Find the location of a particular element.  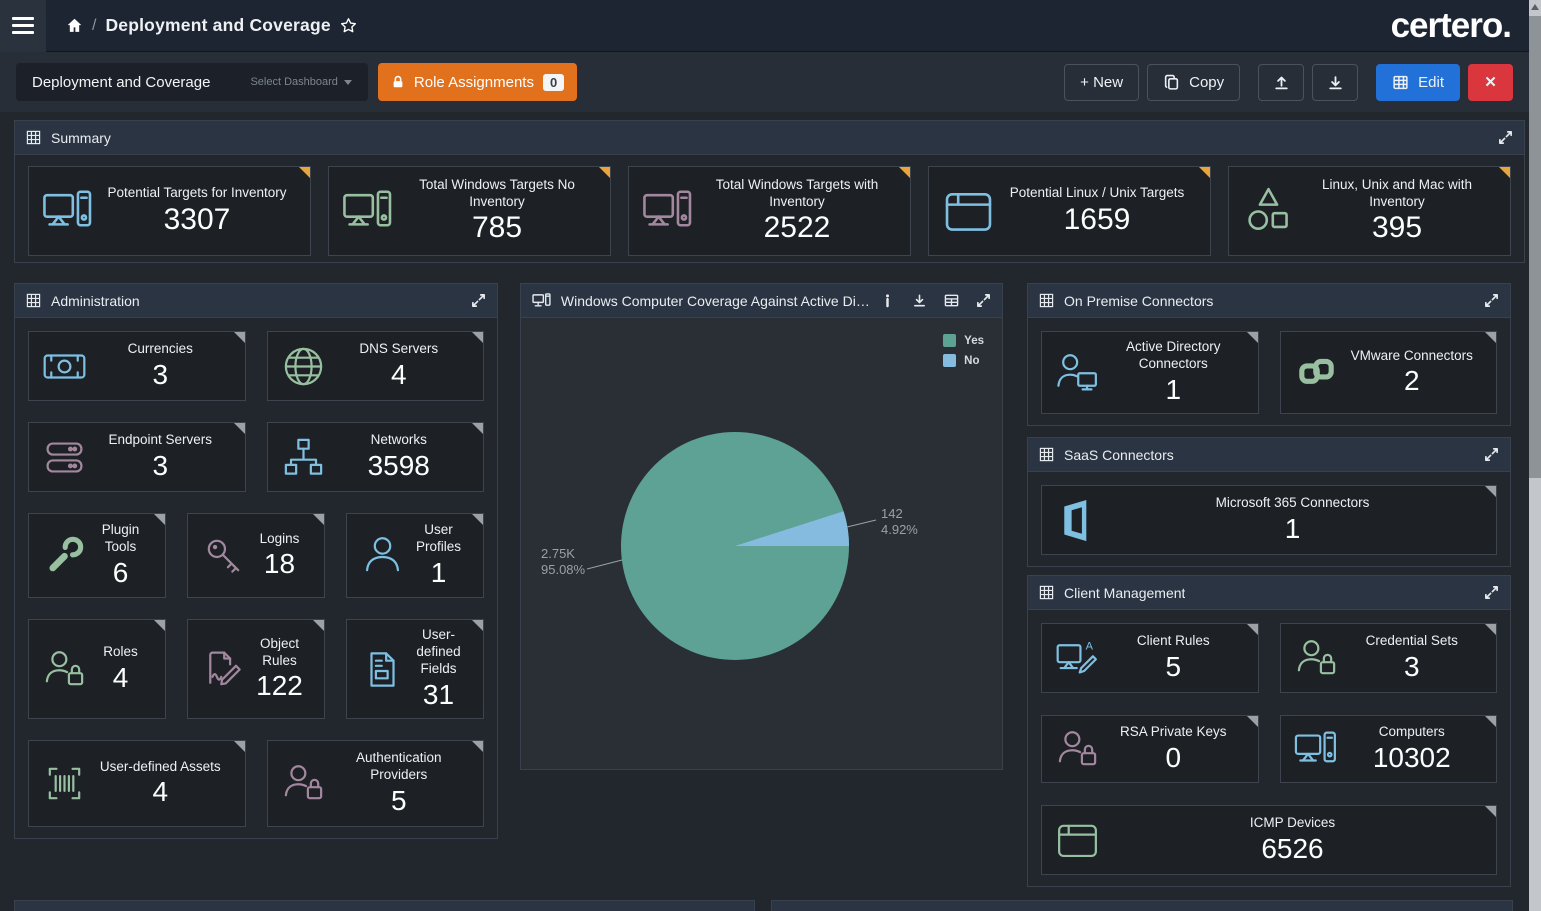

tile-label: Potential Linux / Unix Targets is located at coordinates (1097, 193).